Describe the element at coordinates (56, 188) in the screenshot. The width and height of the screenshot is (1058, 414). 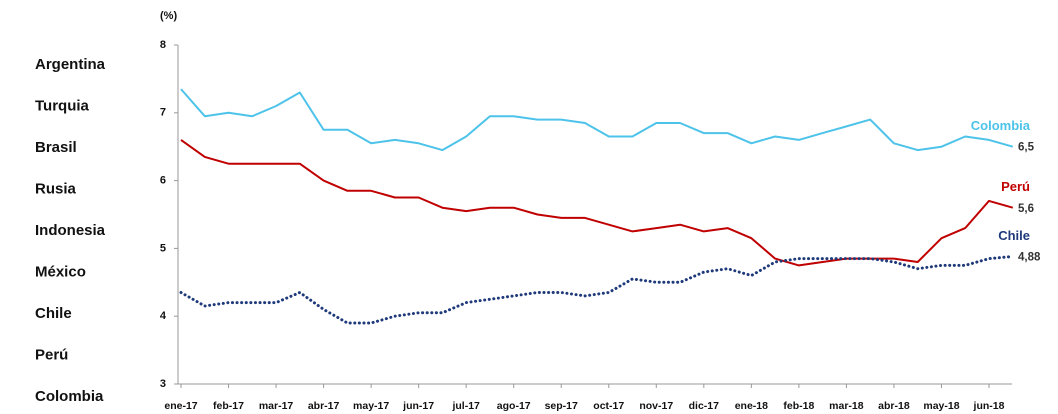
I see `side-label: Rusia` at that location.